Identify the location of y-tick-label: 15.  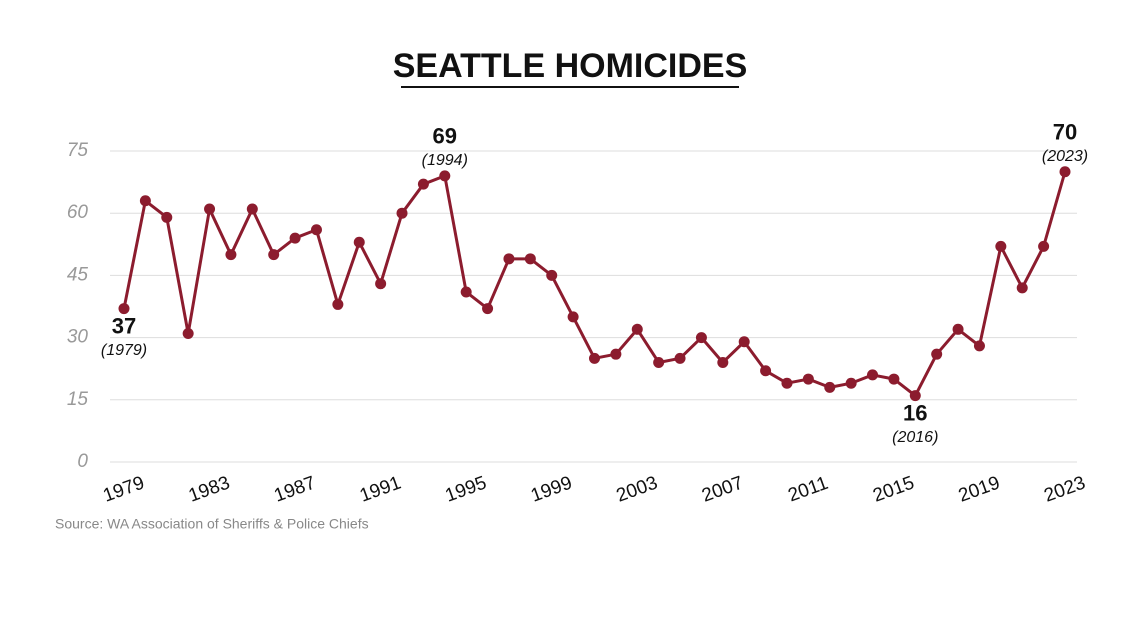
(78, 399).